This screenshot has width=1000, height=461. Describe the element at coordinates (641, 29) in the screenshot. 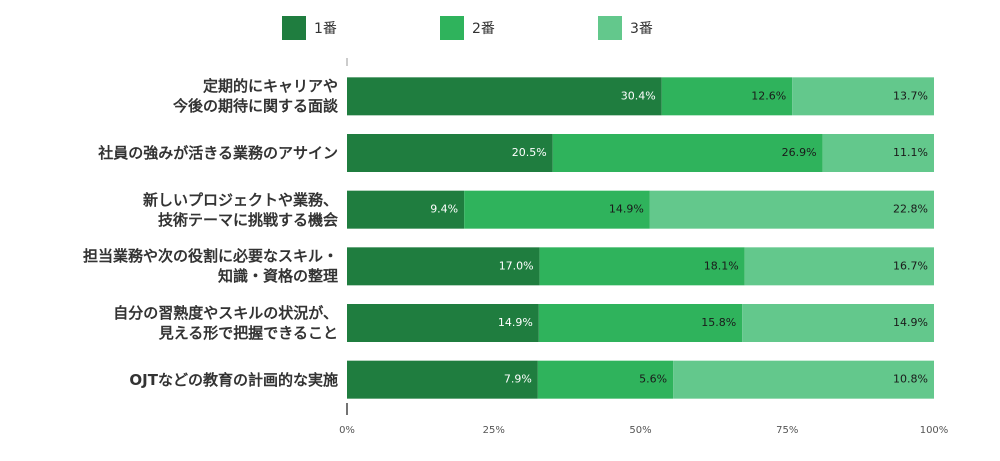

I see `legend-label: 3番` at that location.